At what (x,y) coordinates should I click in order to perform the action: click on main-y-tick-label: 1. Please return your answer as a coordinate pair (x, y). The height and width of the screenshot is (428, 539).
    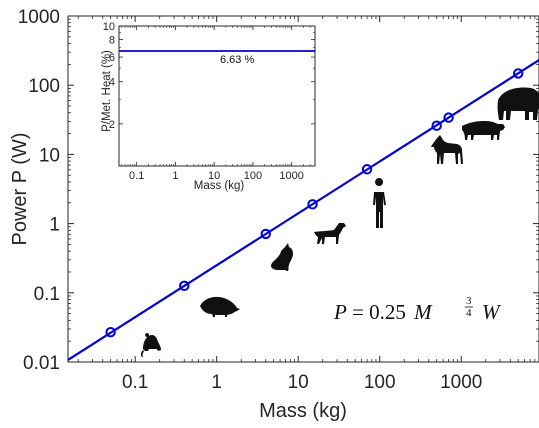
    Looking at the image, I should click on (54, 225).